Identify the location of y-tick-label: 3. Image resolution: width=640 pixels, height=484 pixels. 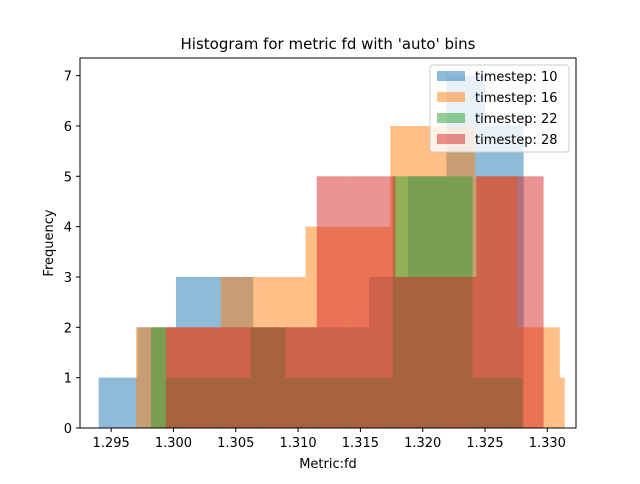
(68, 278).